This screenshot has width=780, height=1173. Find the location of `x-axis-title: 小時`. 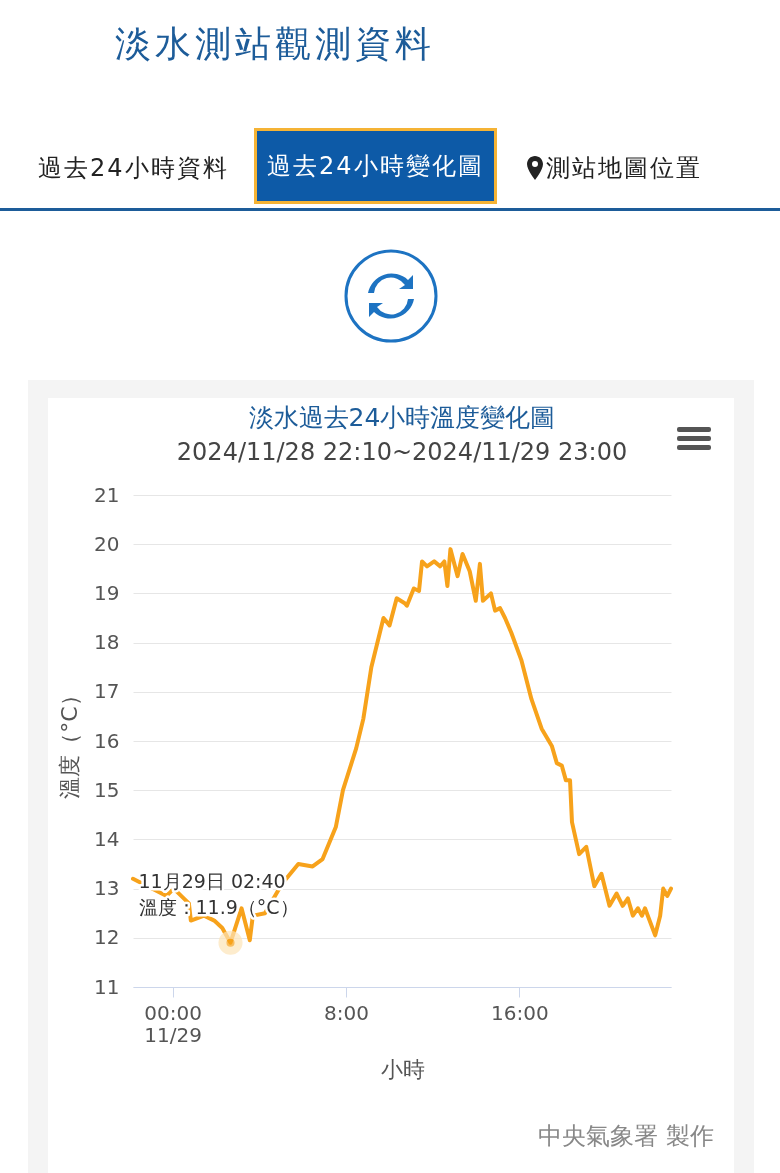

x-axis-title: 小時 is located at coordinates (402, 1069).